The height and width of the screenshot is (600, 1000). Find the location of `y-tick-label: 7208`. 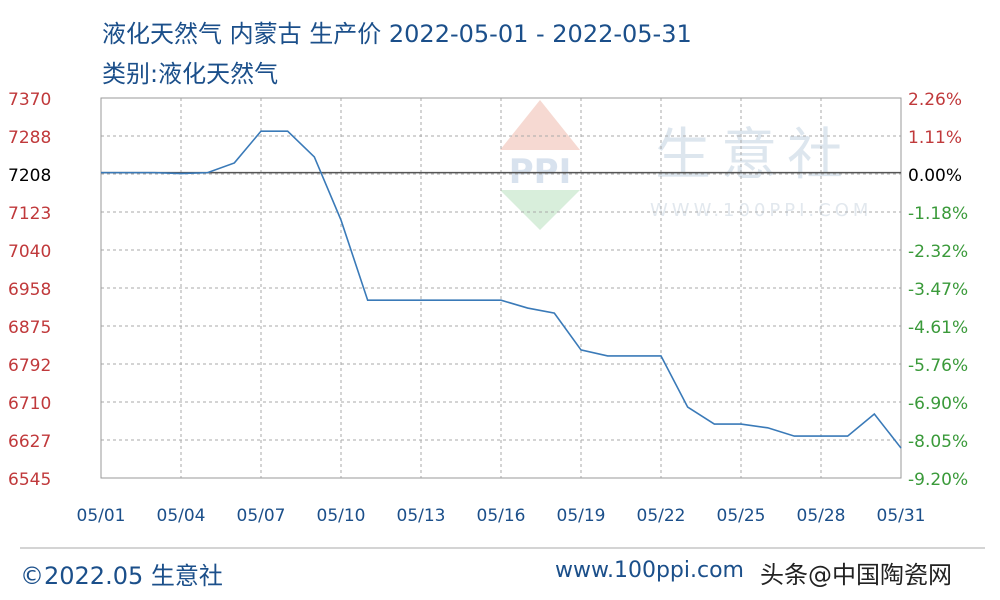

y-tick-label: 7208 is located at coordinates (29, 176).